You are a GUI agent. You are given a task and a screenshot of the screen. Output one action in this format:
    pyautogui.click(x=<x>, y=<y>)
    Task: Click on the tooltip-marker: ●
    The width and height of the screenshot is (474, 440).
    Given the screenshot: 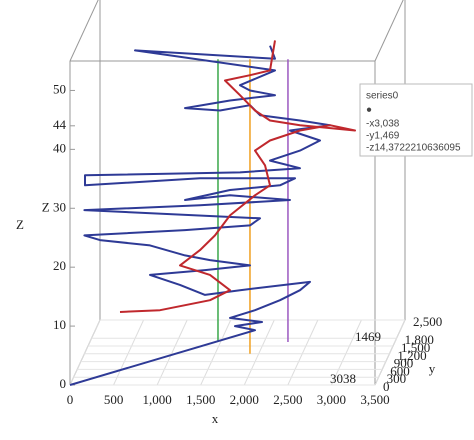 What is the action you would take?
    pyautogui.click(x=369, y=110)
    